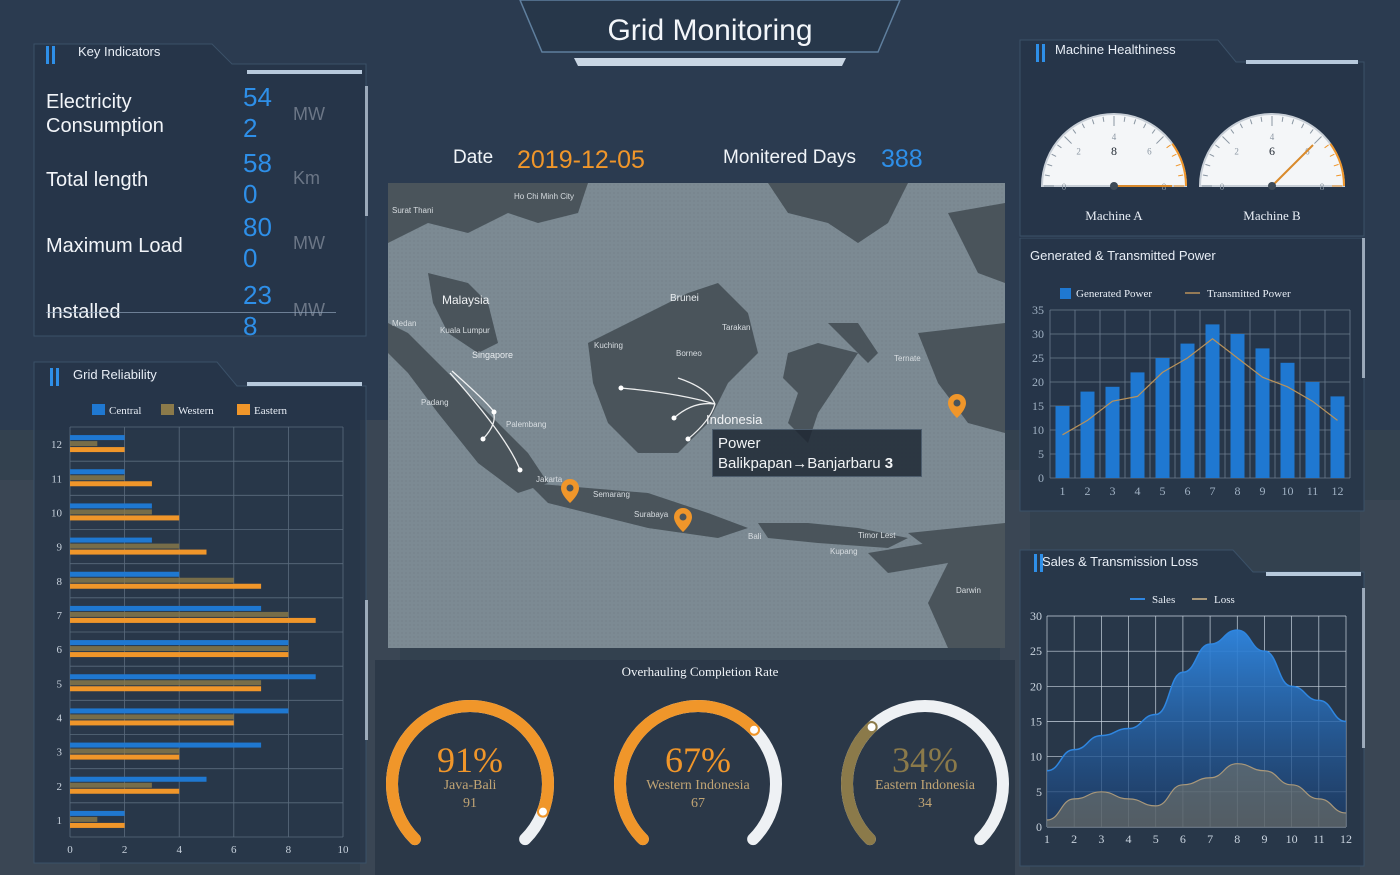 The width and height of the screenshot is (1400, 875). I want to click on machine-dials: 024688Machine A024686Machine B, so click(1193, 168).